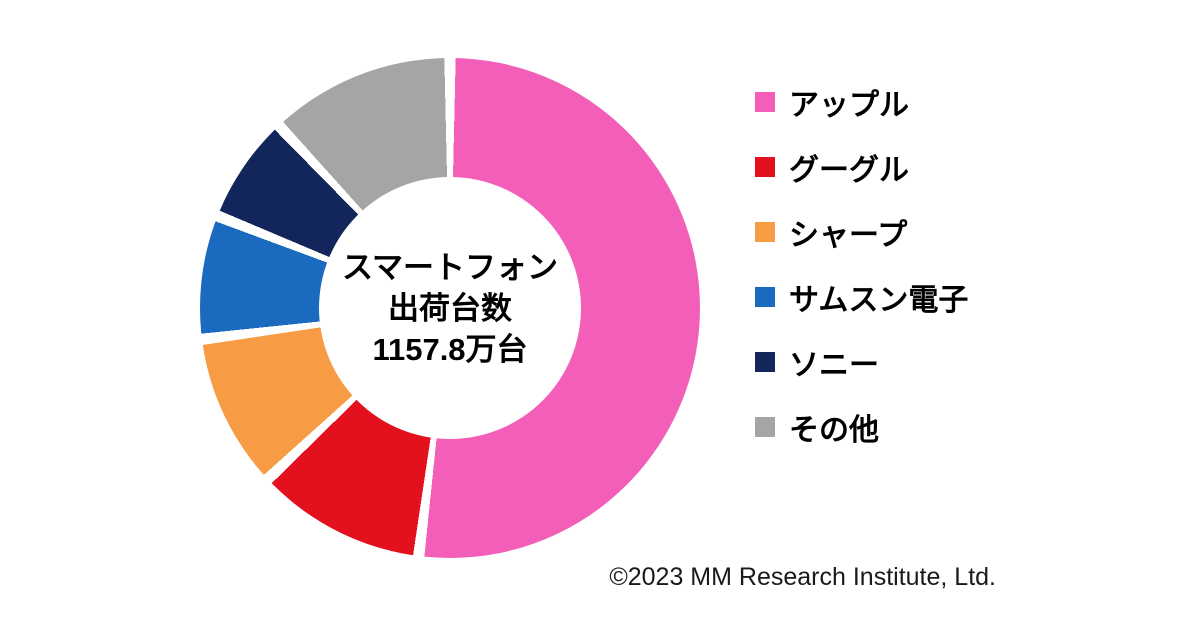 This screenshot has width=1200, height=630. I want to click on legend-label: アップル, so click(849, 105).